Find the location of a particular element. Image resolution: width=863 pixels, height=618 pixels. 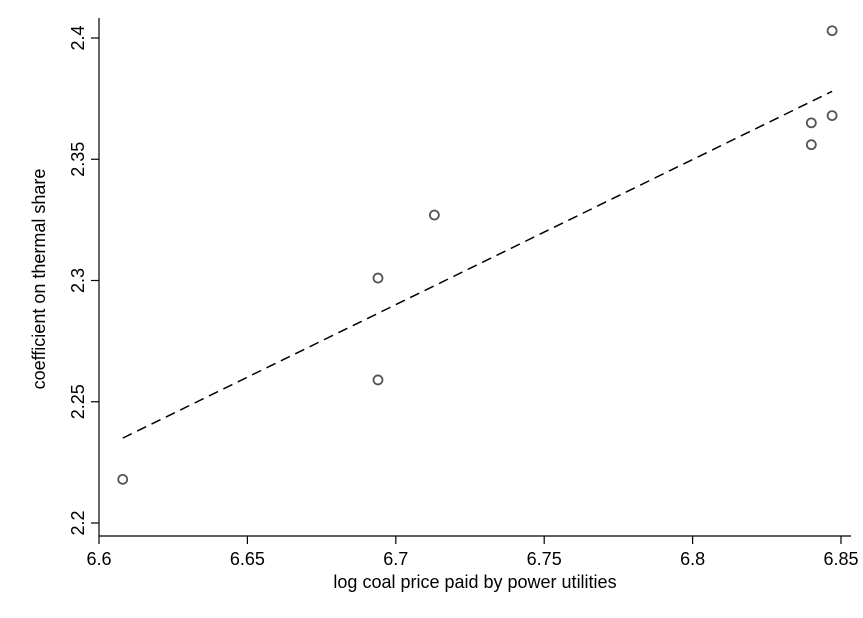

y-tick-label: 2.2 is located at coordinates (78, 522).